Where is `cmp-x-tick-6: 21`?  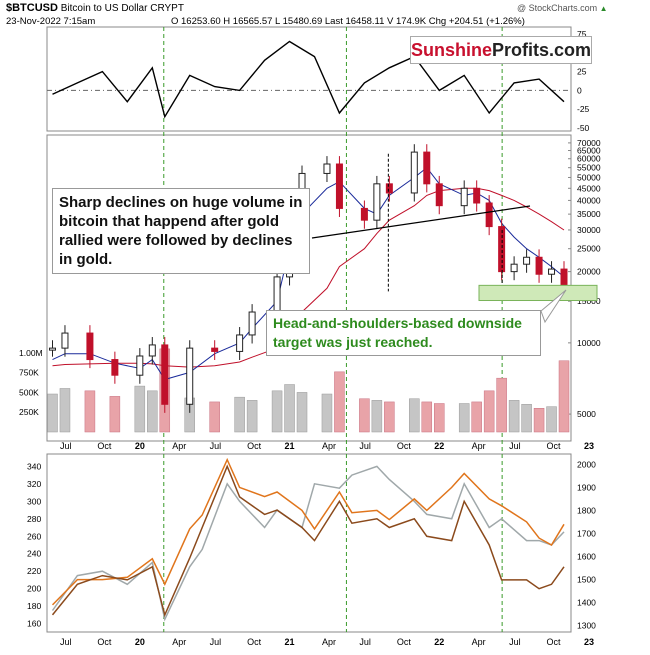
cmp-x-tick-6: 21 is located at coordinates (290, 642).